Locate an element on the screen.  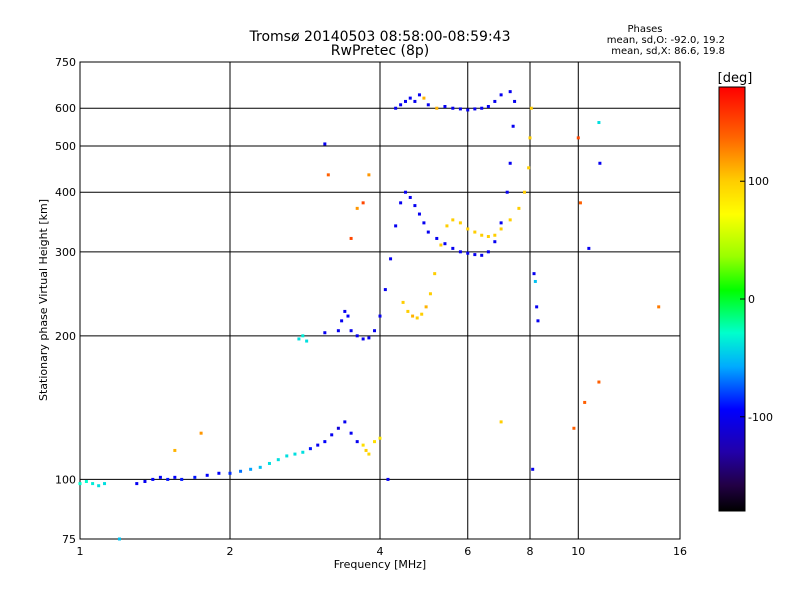
y-tick-label: 500 is located at coordinates (65, 146).